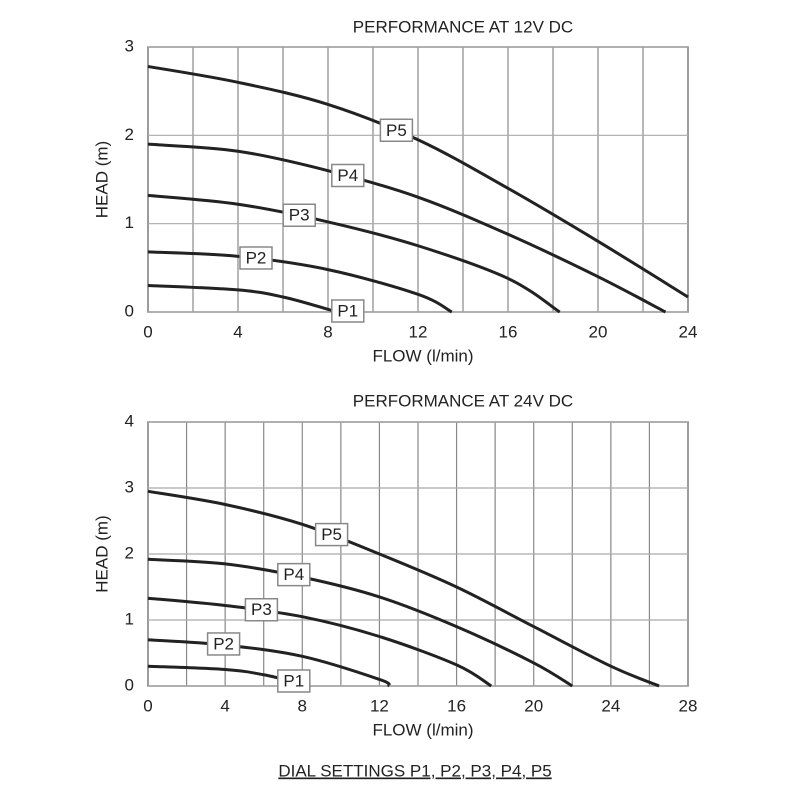 The width and height of the screenshot is (800, 800). I want to click on chart-title: PERFORMANCE AT 24V DC, so click(463, 400).